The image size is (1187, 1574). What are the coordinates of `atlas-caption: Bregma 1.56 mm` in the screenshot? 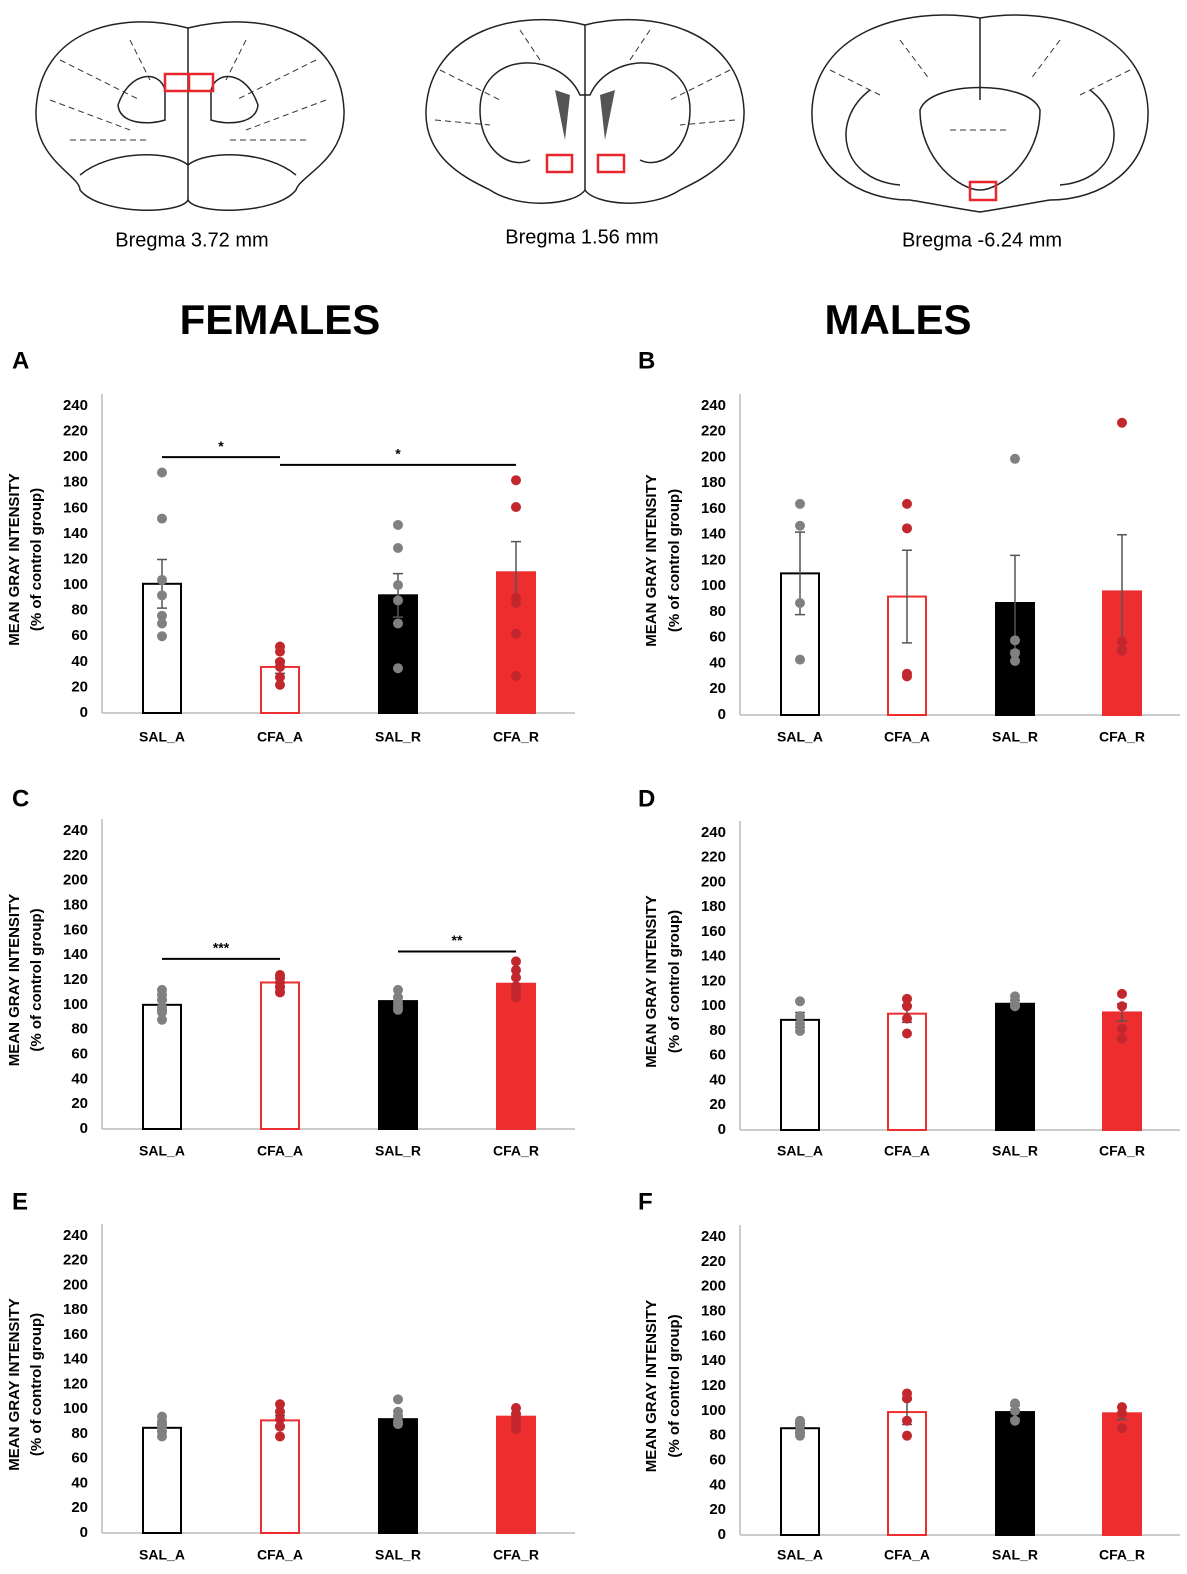 It's located at (581, 237).